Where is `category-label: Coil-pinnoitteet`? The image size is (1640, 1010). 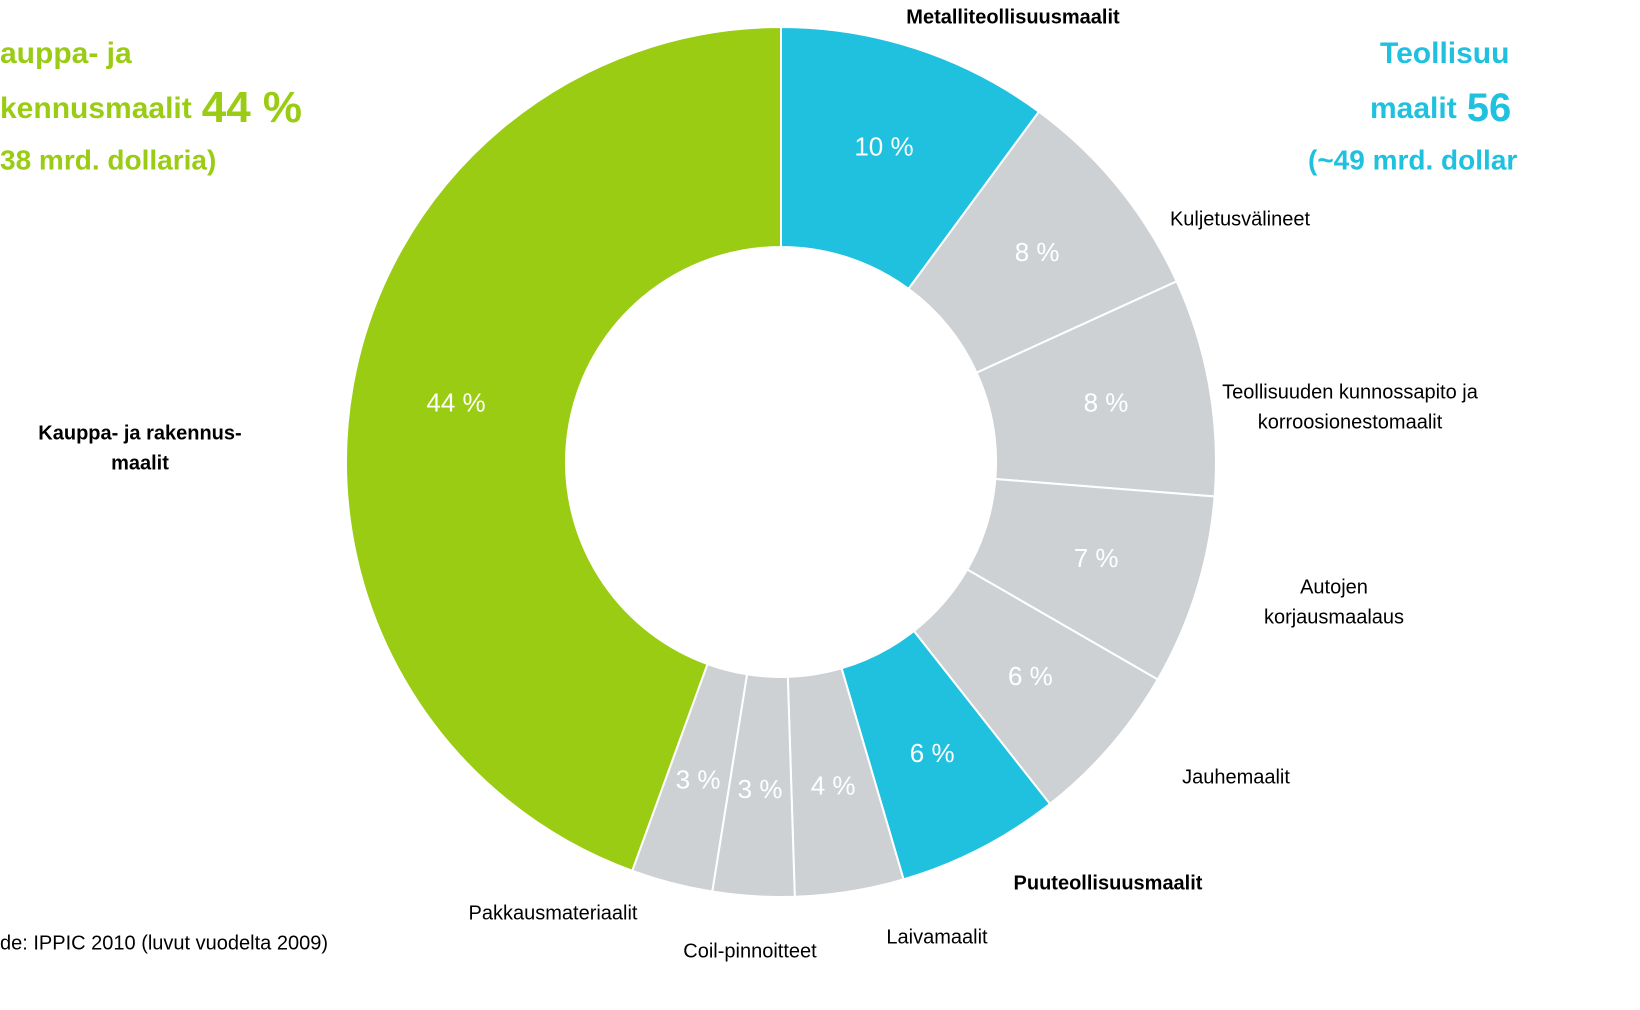 category-label: Coil-pinnoitteet is located at coordinates (750, 951).